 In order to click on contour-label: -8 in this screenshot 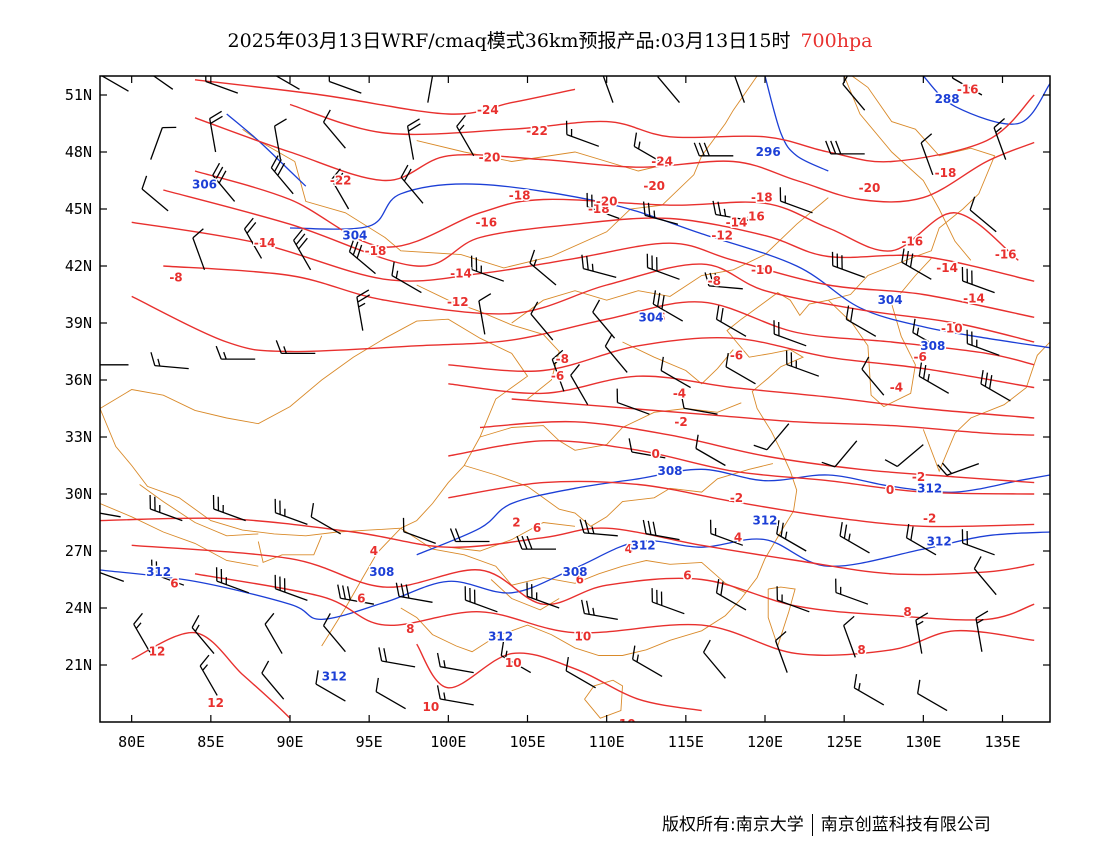, I will do `click(562, 359)`.